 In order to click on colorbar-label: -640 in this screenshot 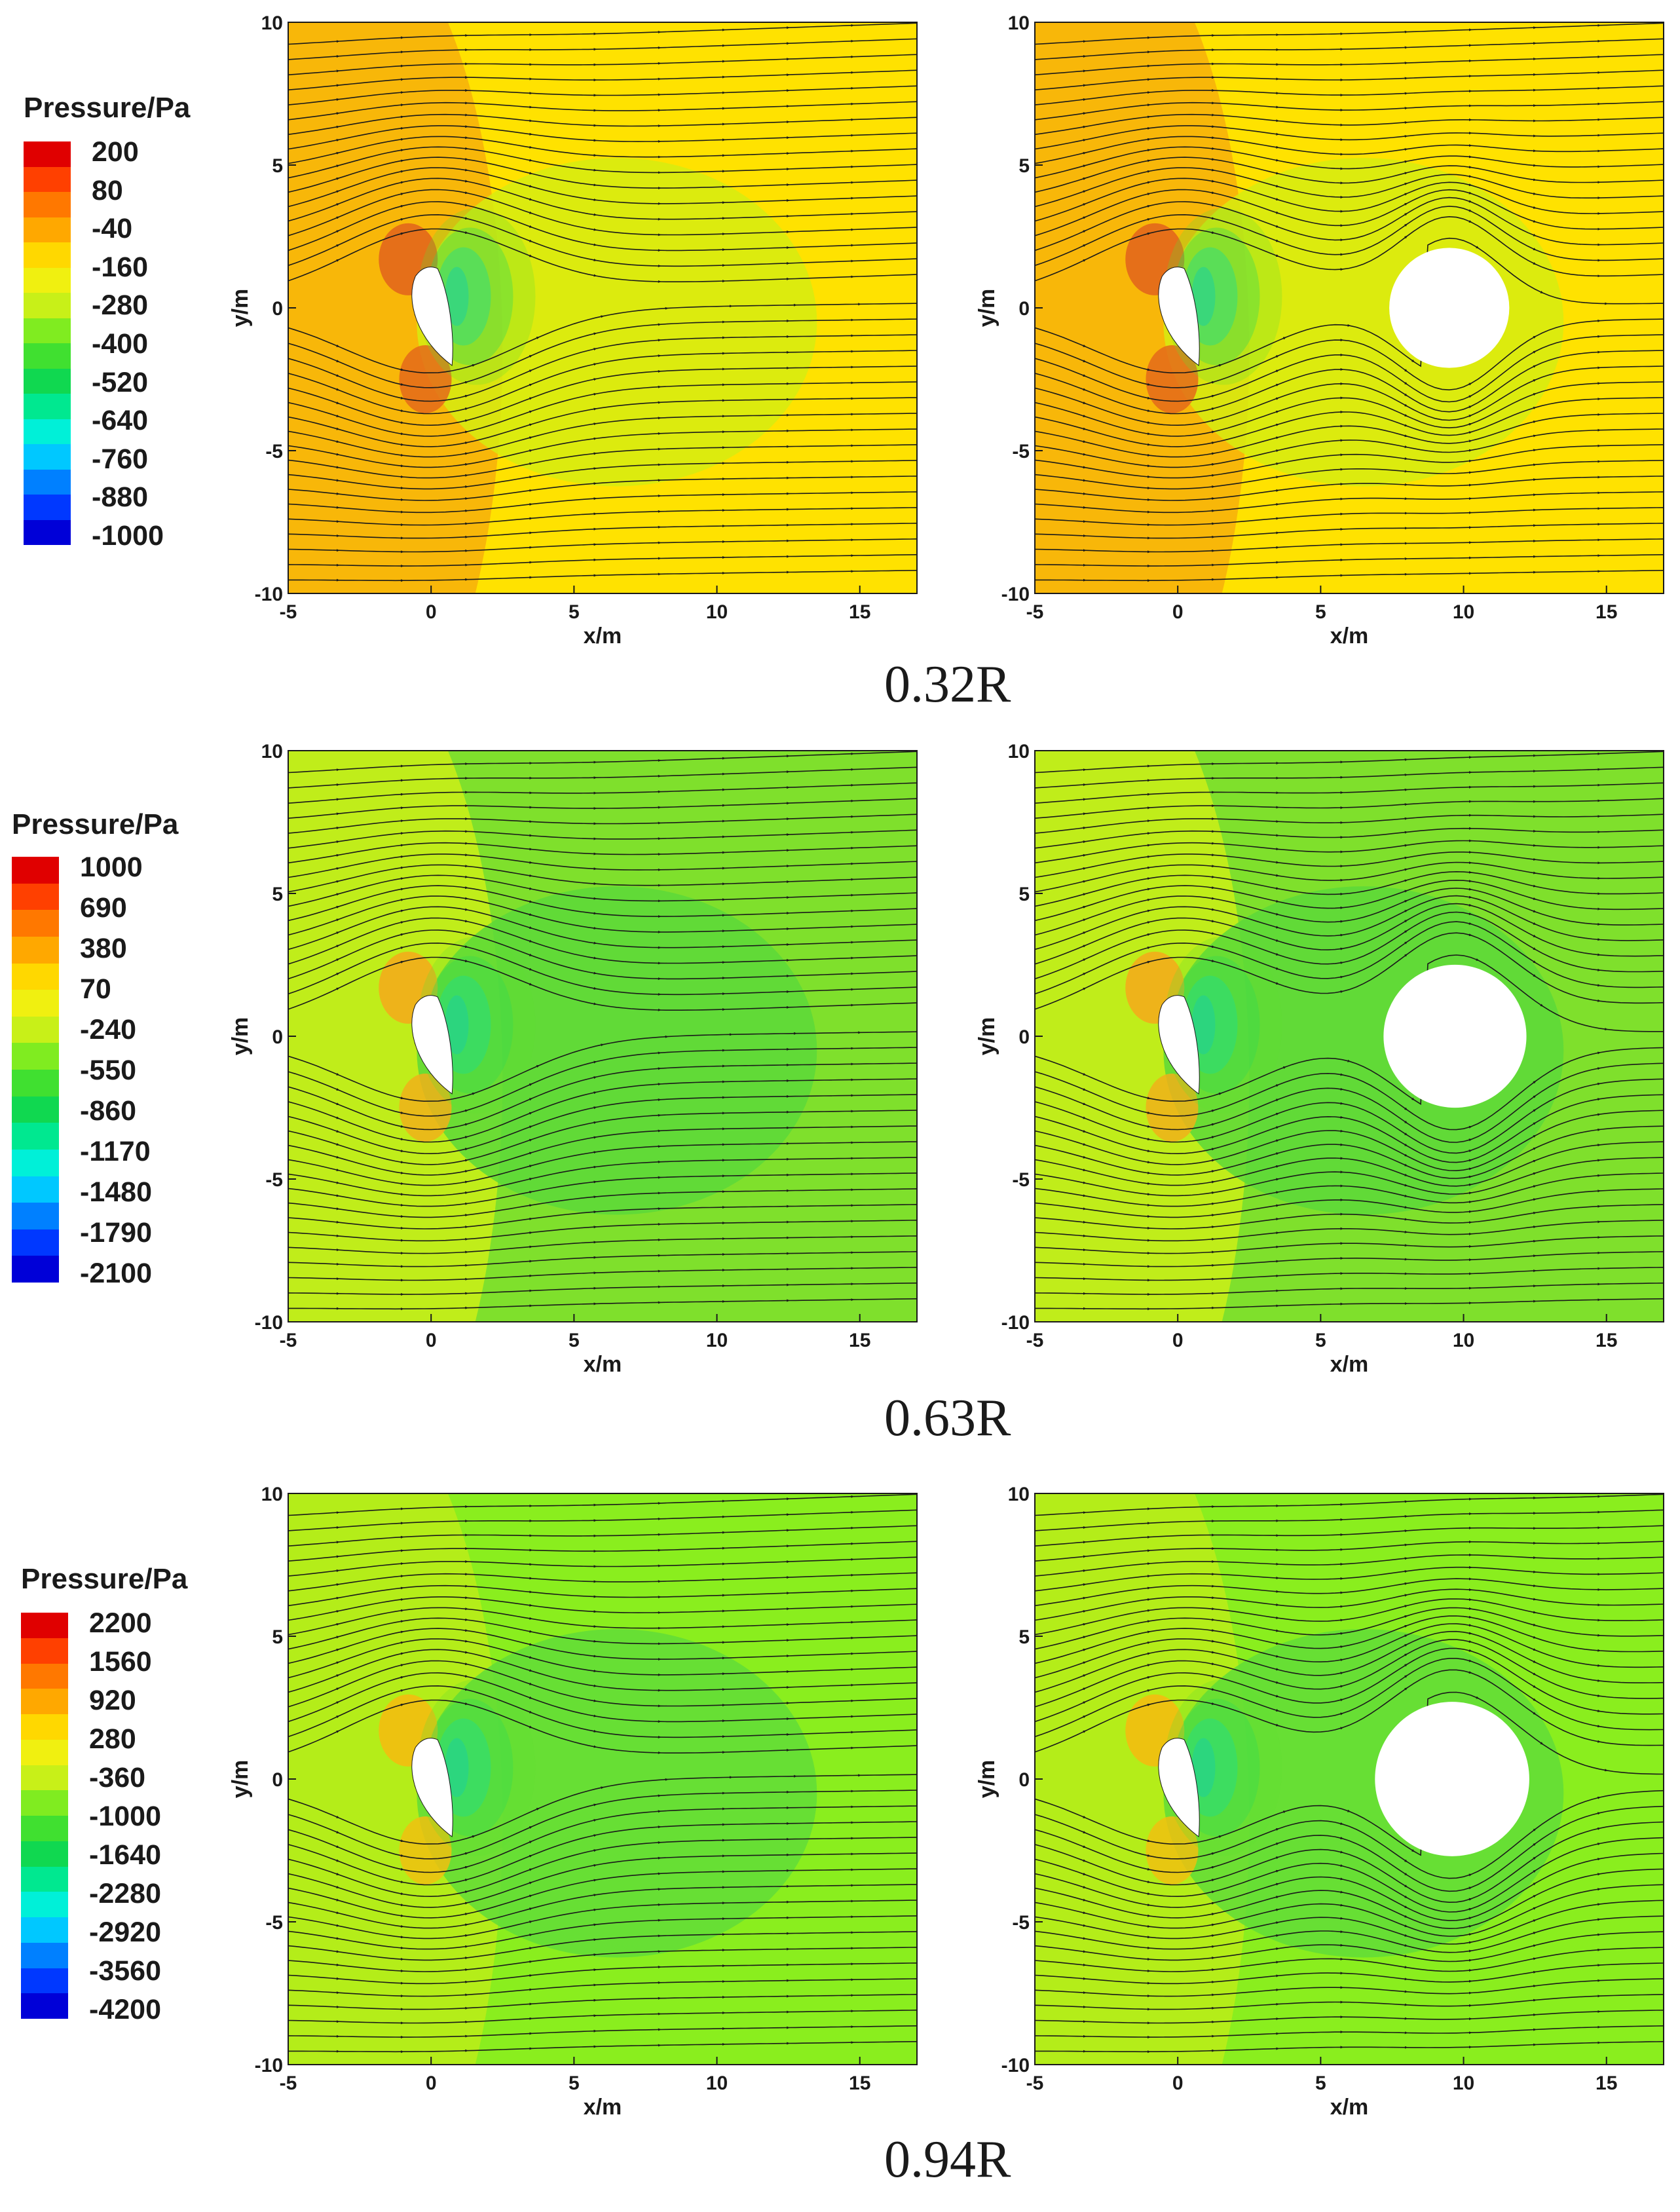, I will do `click(120, 421)`.